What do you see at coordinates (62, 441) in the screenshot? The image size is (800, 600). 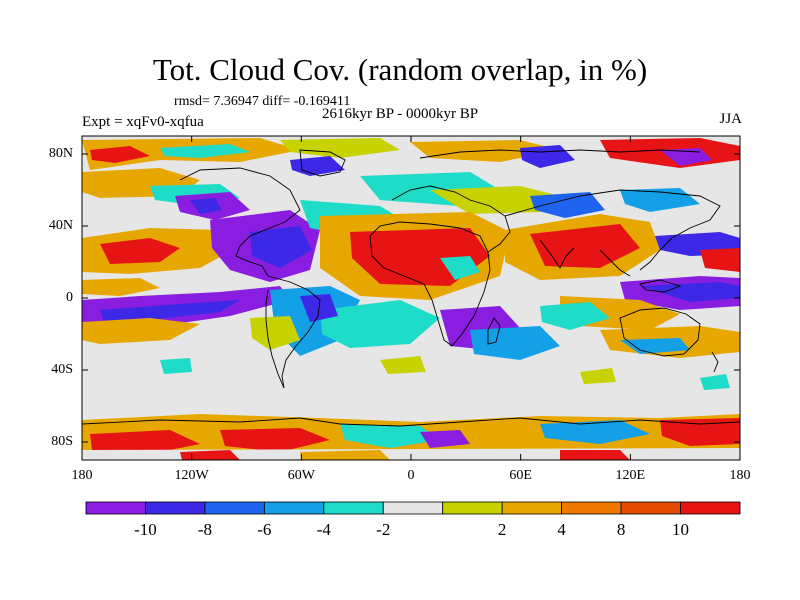 I see `lat-tick-label: 80S` at bounding box center [62, 441].